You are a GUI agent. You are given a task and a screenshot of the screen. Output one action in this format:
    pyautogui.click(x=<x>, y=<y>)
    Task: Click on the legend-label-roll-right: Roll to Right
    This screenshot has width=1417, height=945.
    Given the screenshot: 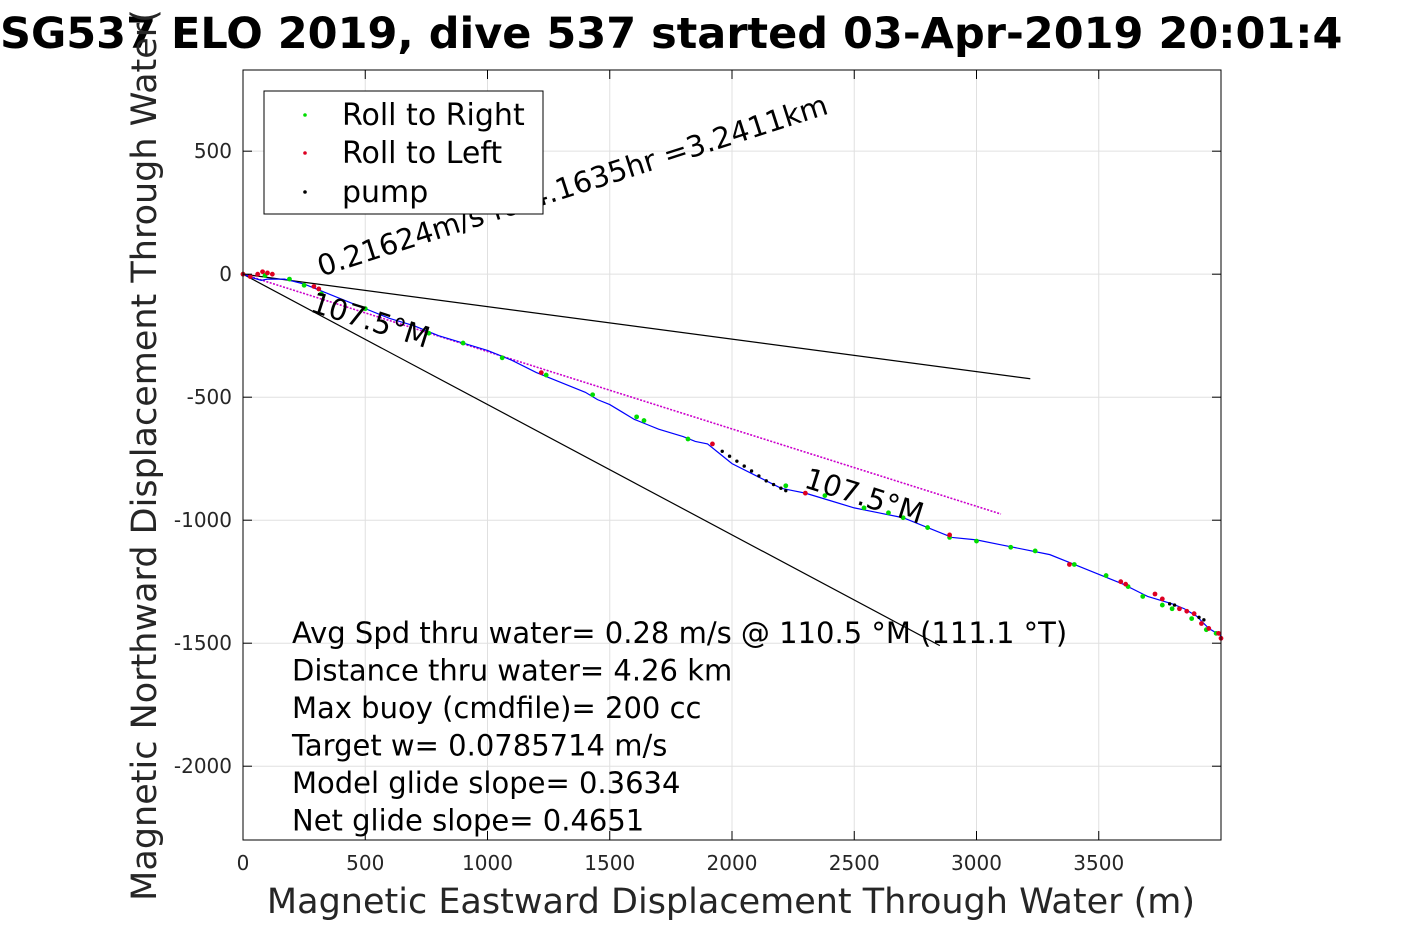 What is the action you would take?
    pyautogui.click(x=433, y=115)
    